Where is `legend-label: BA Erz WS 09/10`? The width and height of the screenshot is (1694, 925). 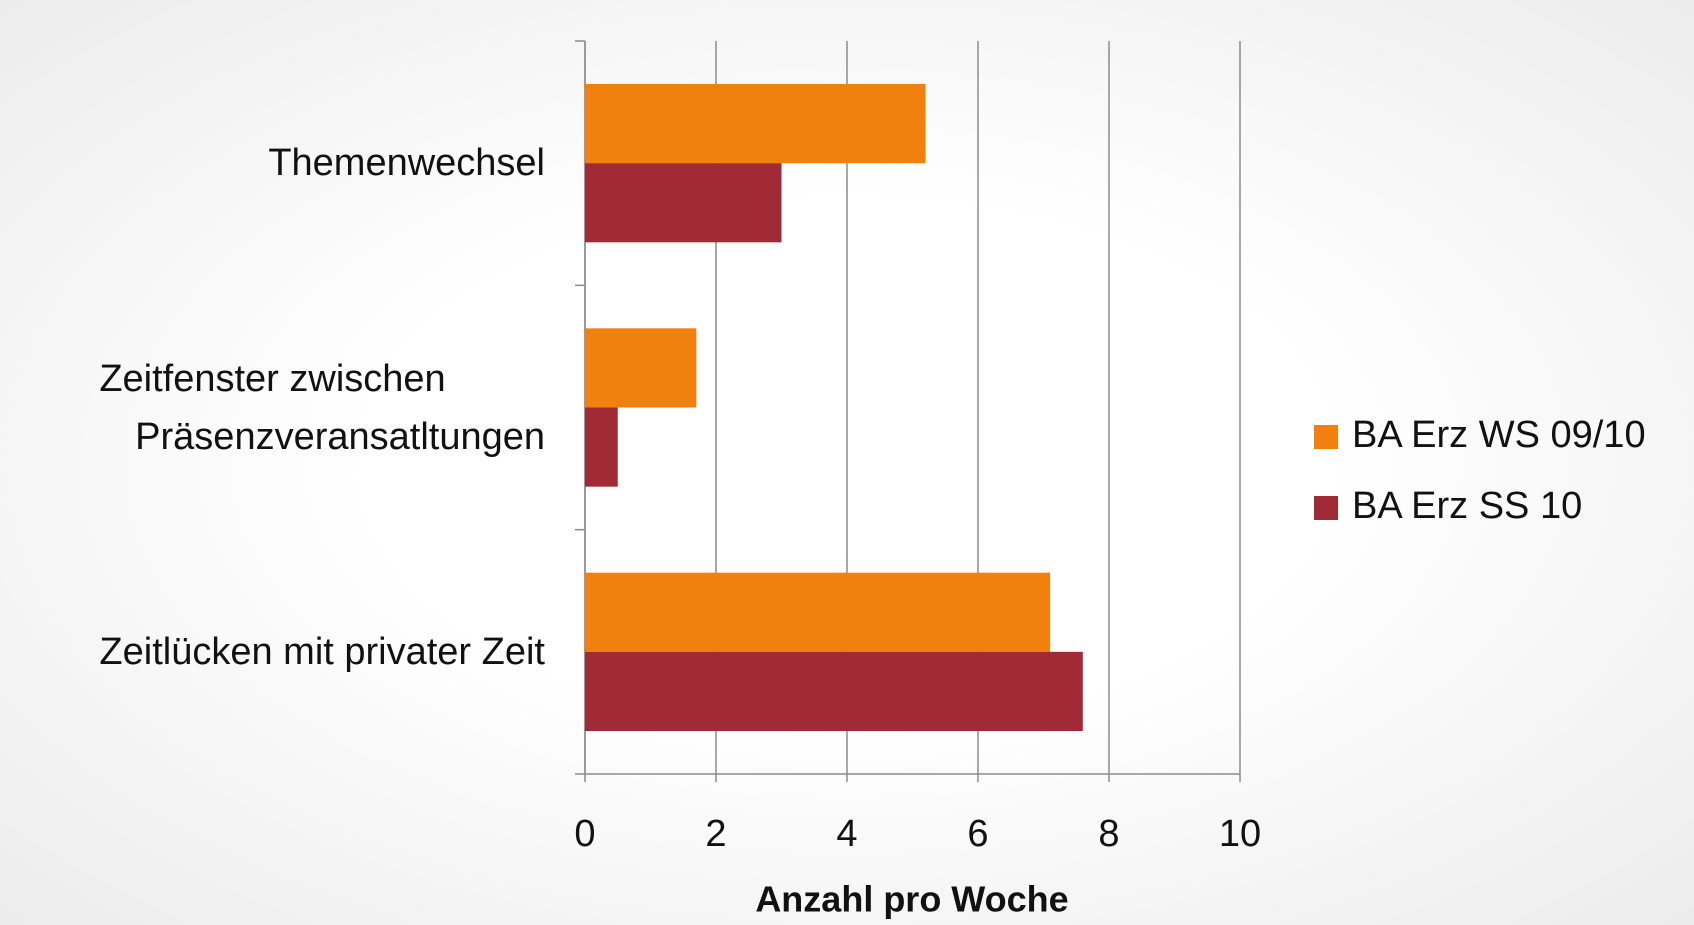 legend-label: BA Erz WS 09/10 is located at coordinates (1499, 435).